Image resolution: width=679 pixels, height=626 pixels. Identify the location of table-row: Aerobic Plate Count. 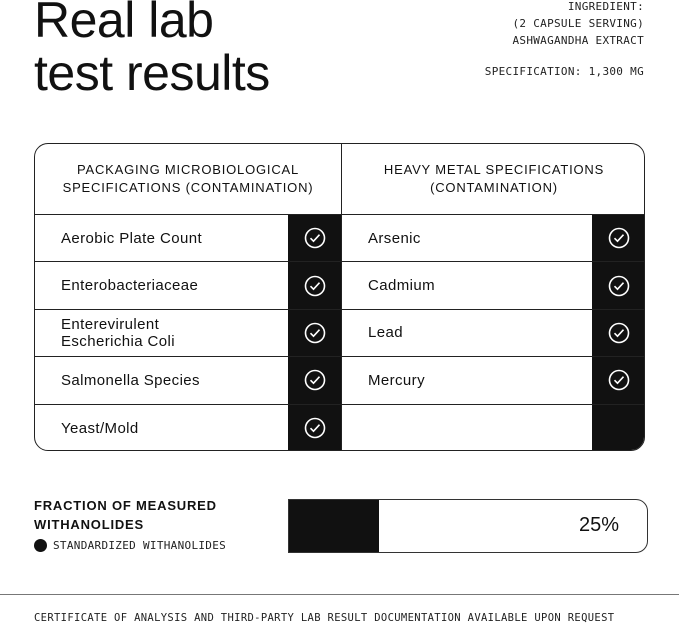
(188, 239).